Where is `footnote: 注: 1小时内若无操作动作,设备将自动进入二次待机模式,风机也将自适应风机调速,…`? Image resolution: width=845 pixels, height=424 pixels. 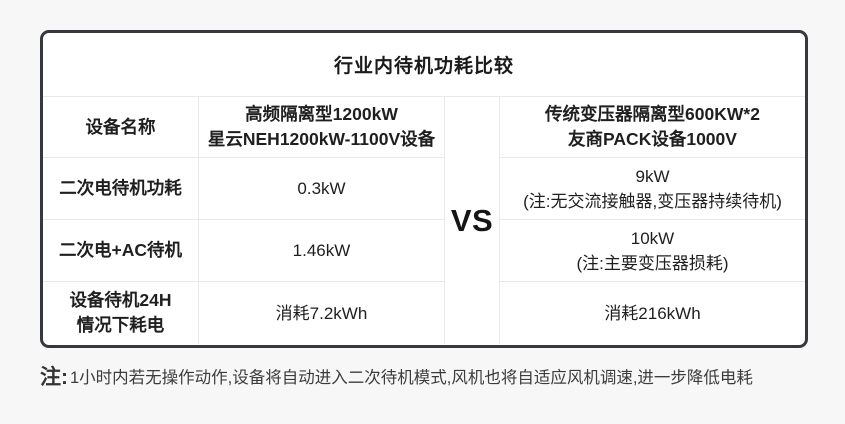
footnote: 注: 1小时内若无操作动作,设备将自动进入二次待机模式,风机也将自适应风机调速,… is located at coordinates (430, 376).